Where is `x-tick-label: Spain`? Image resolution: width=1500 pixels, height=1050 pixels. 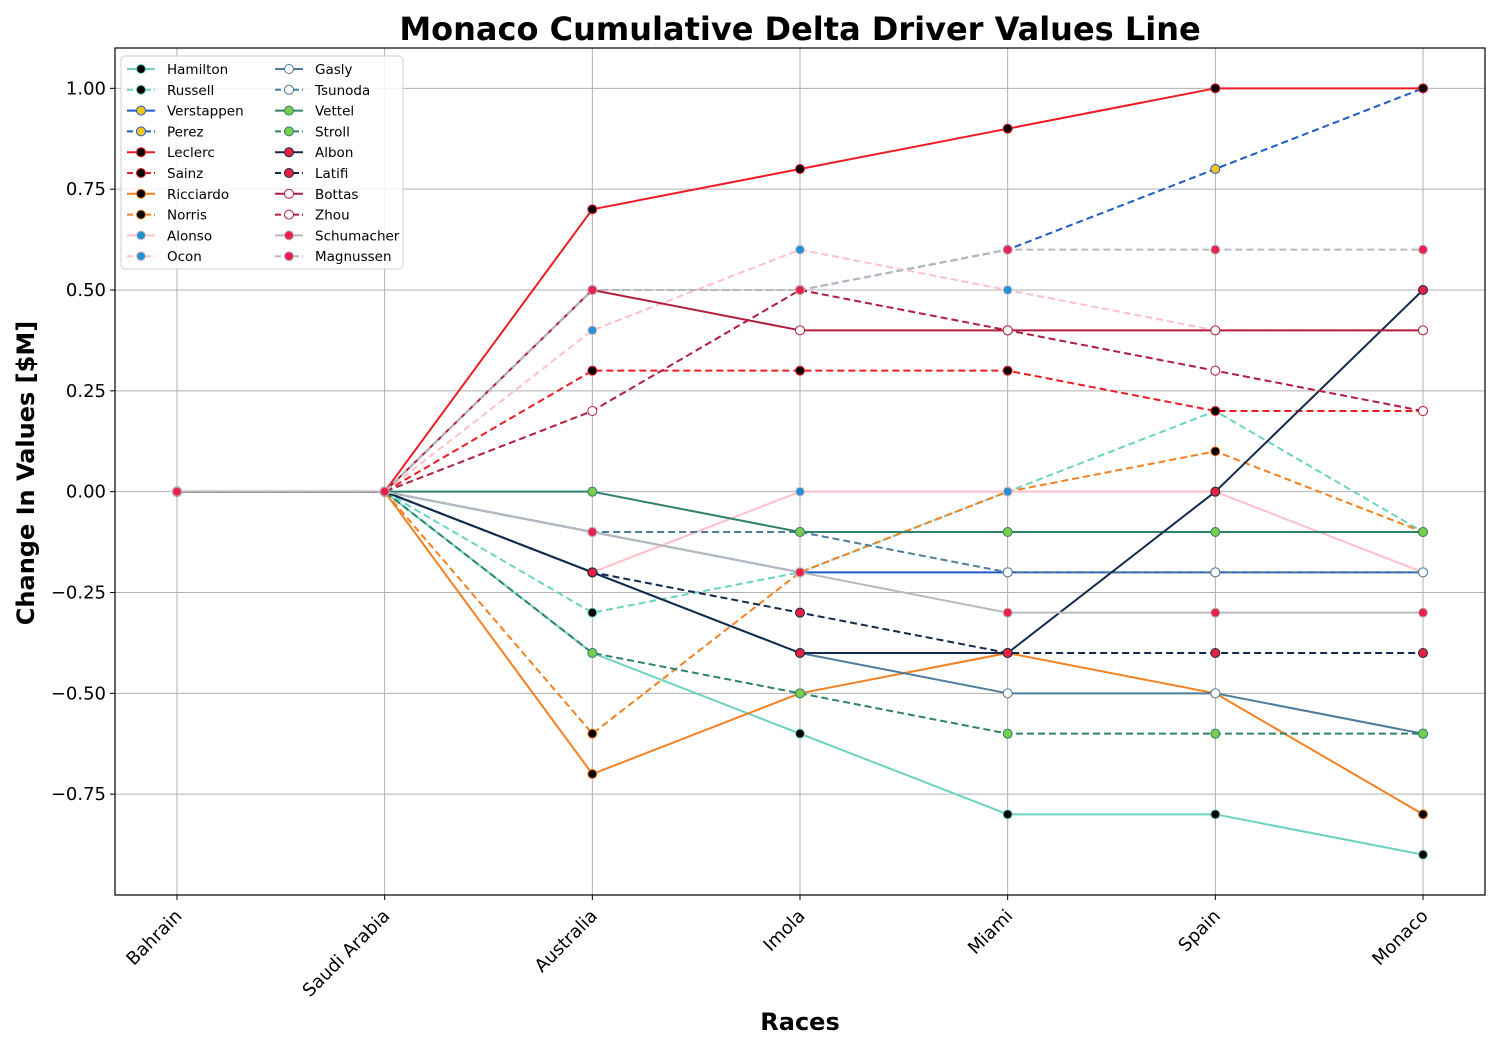 x-tick-label: Spain is located at coordinates (1199, 931).